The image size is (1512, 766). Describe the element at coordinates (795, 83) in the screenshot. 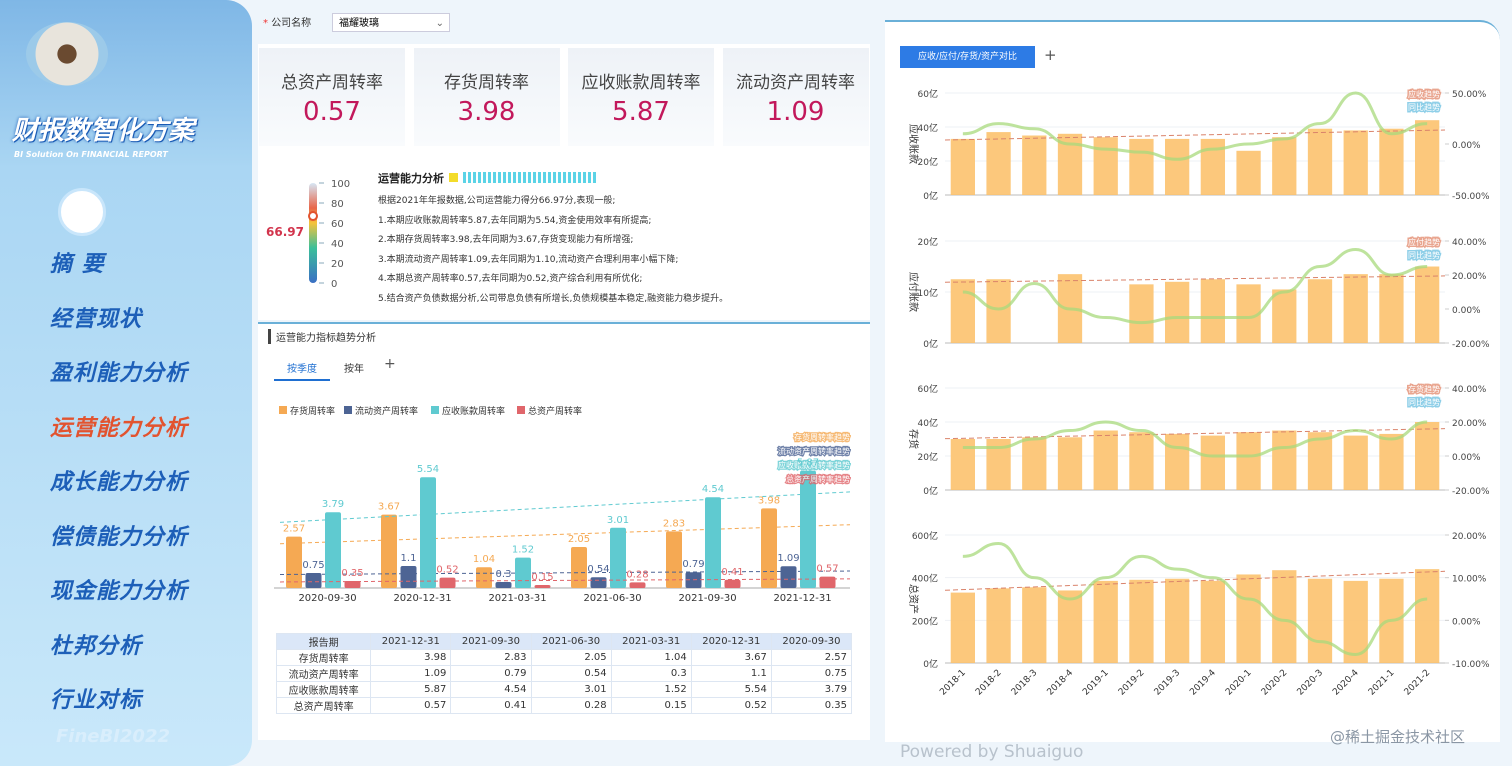

I see `kpi-label: 流动资产周转率` at that location.